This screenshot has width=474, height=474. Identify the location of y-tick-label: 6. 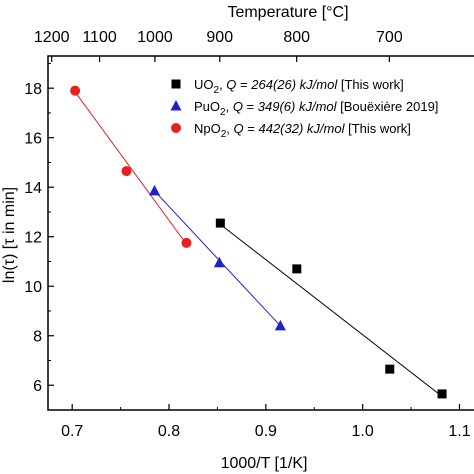
(37, 386).